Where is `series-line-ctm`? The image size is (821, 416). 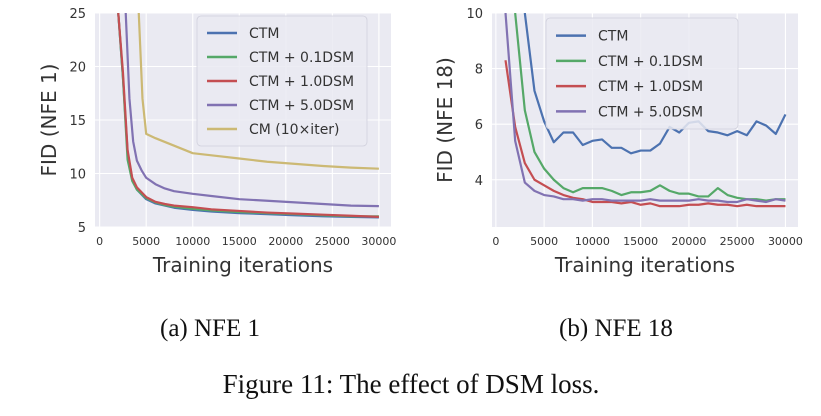 series-line-ctm is located at coordinates (655, 84).